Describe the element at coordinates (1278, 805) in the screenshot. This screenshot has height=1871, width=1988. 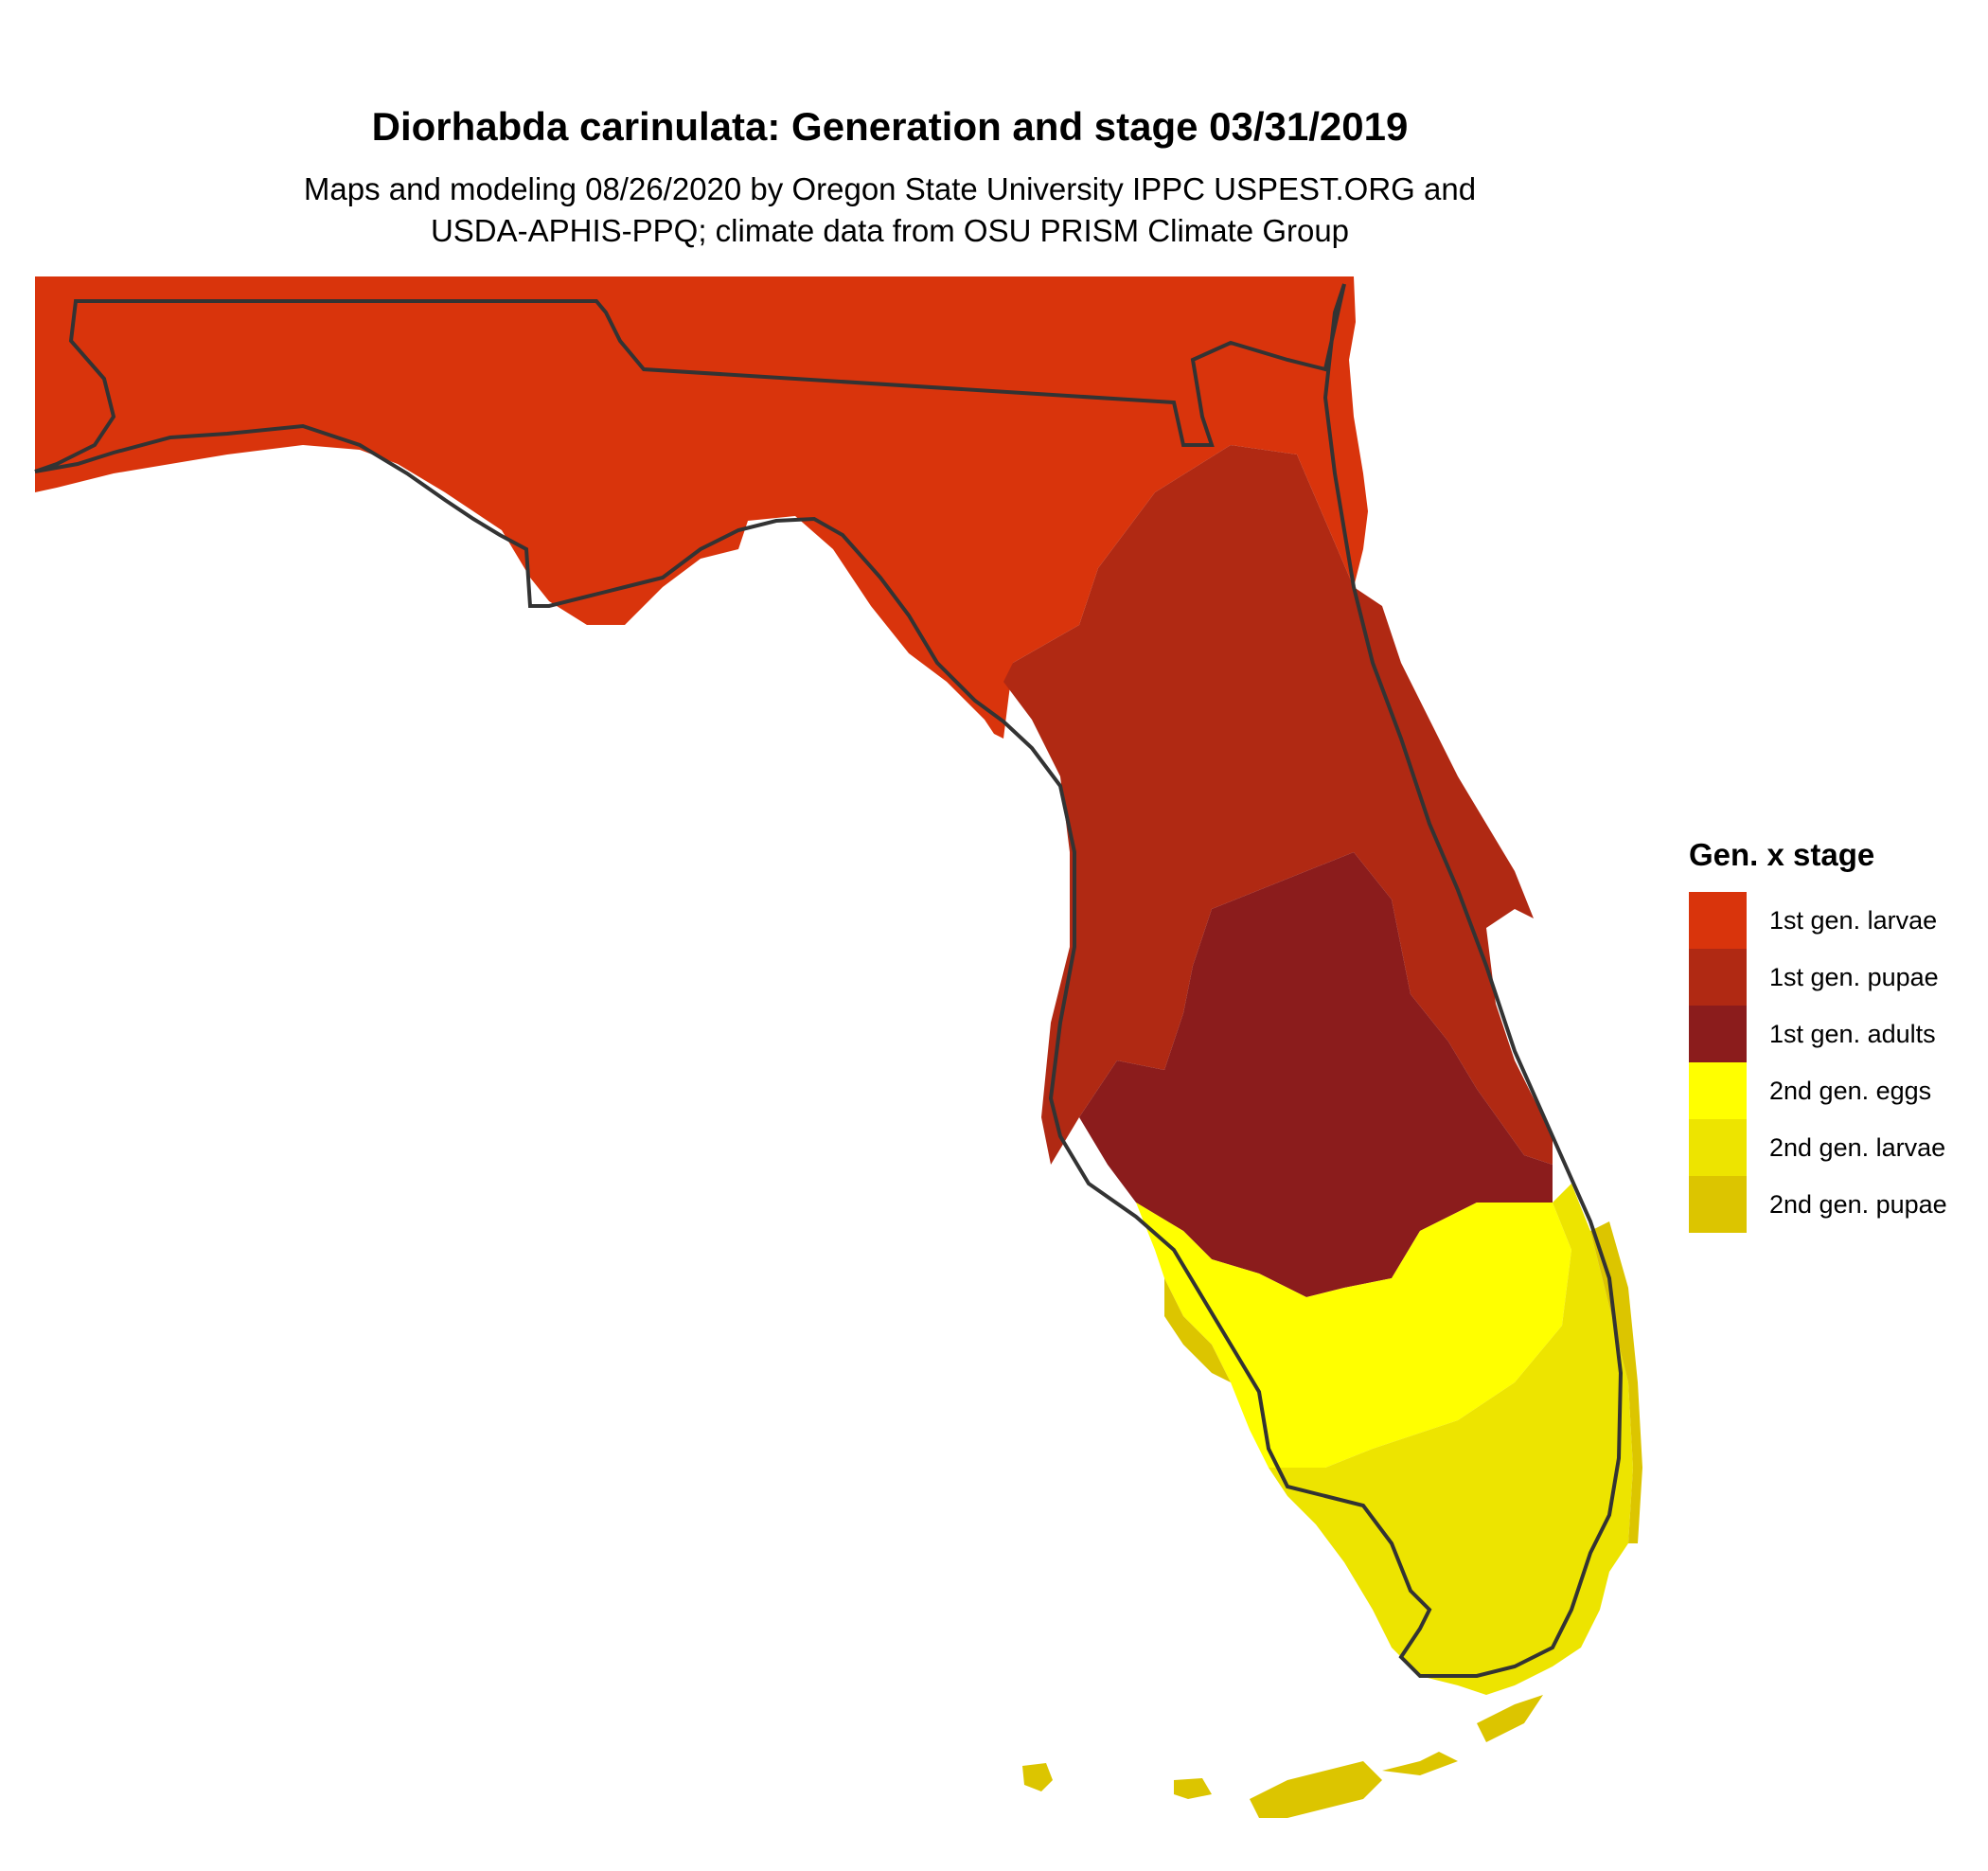
I see `zone-1st-gen-pupae` at that location.